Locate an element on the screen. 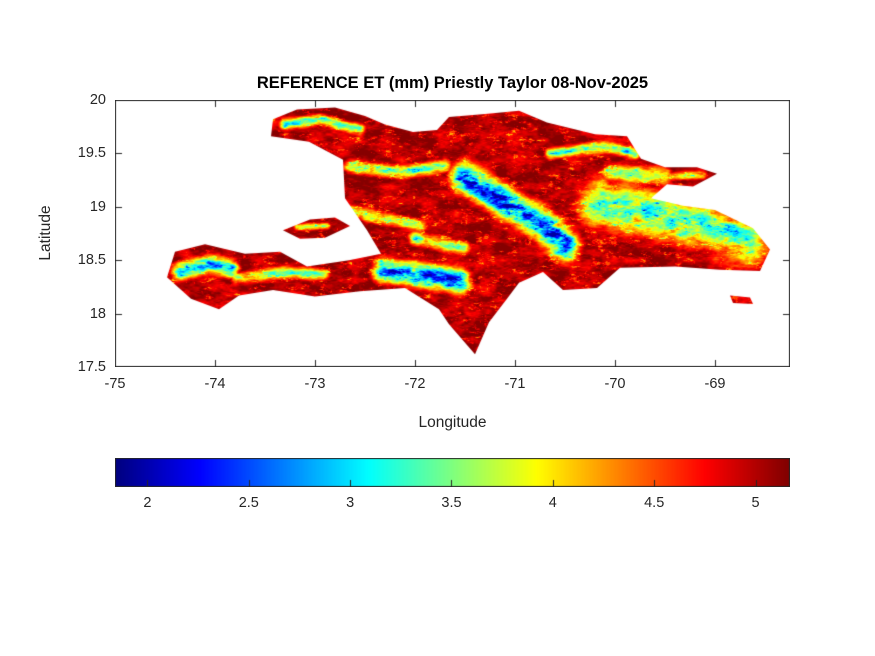 The height and width of the screenshot is (656, 875). y-tick-label: 19.5 is located at coordinates (91, 153).